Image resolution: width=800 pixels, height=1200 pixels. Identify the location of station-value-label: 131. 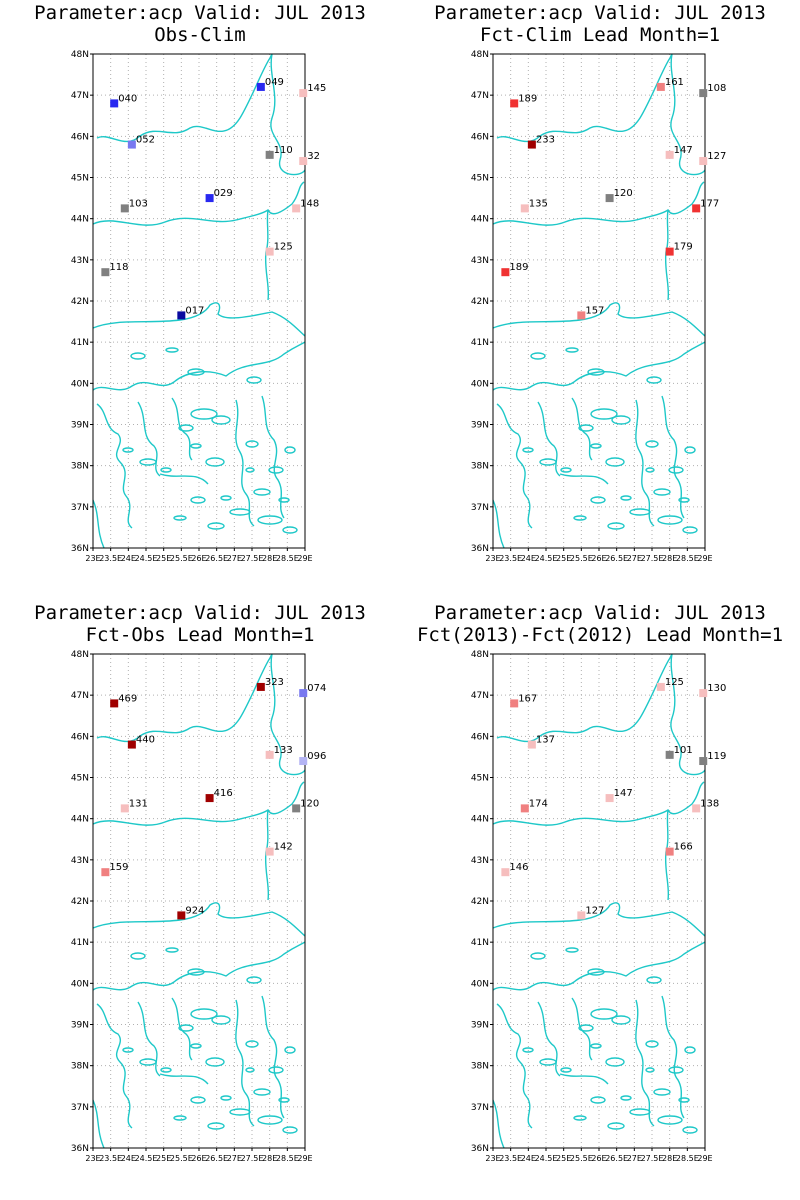
(138, 803).